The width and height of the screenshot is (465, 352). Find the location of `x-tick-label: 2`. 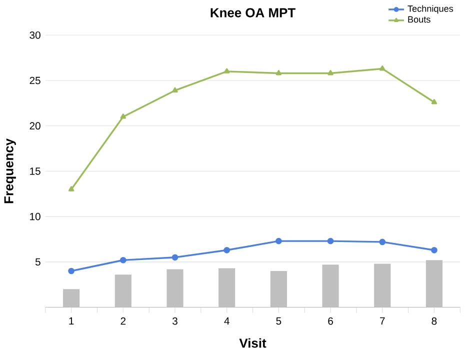

x-tick-label: 2 is located at coordinates (123, 321).